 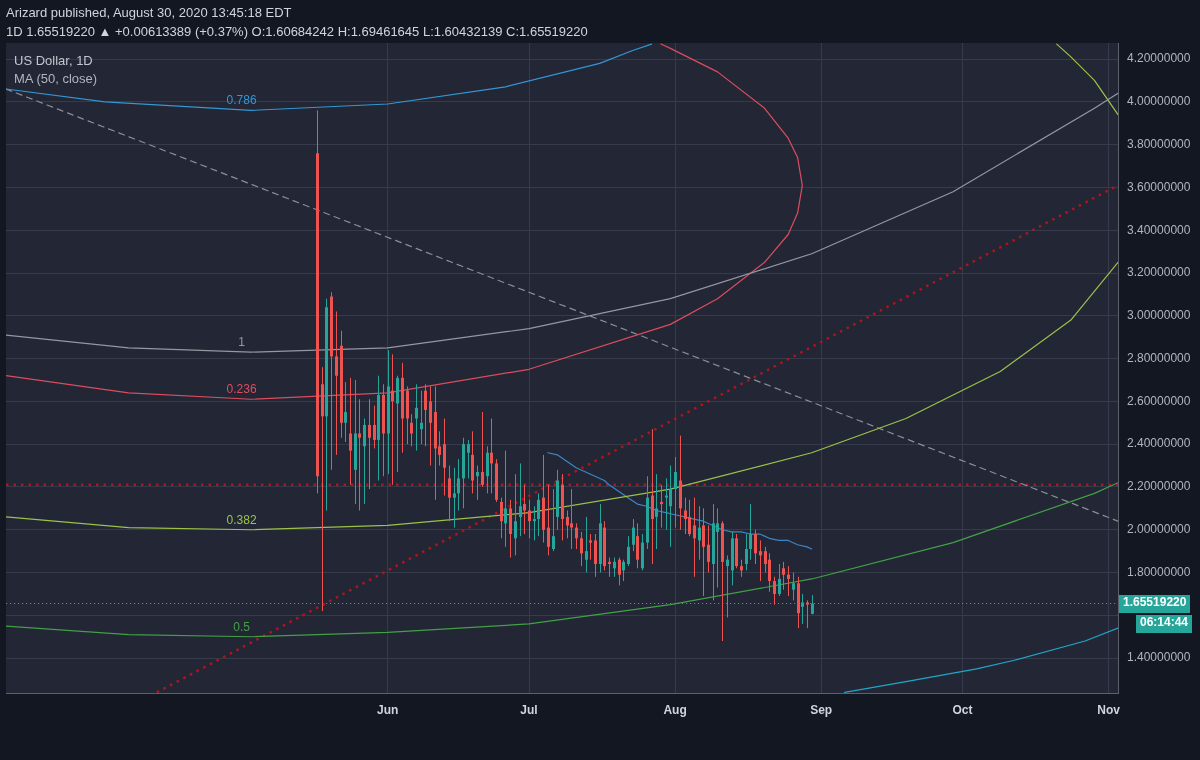 I want to click on y-tick-label: 4.20000000, so click(x=1159, y=58).